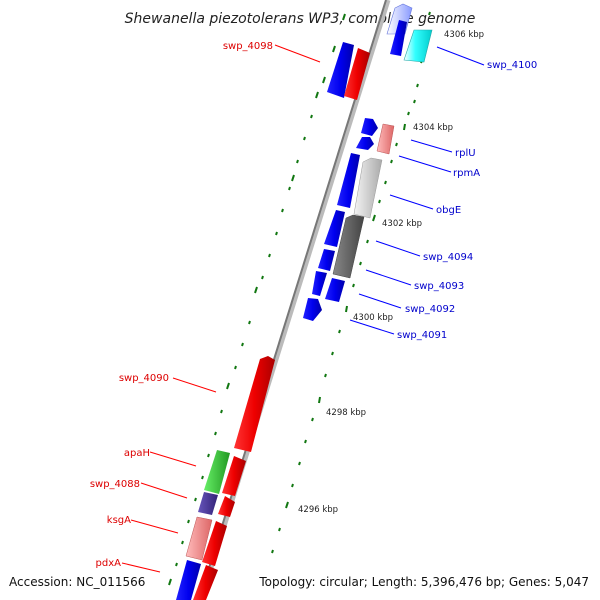 Image resolution: width=600 pixels, height=600 pixels. Describe the element at coordinates (115, 484) in the screenshot. I see `gene-label-swp_4088: swp_4088` at that location.